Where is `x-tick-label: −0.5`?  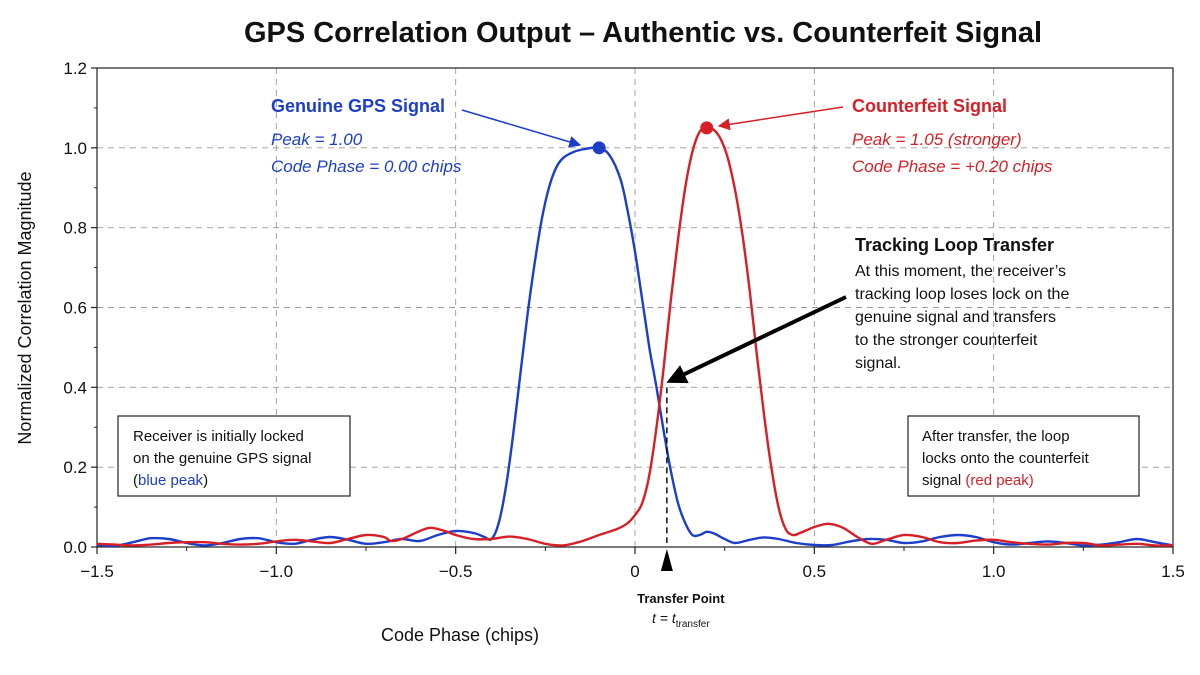
x-tick-label: −0.5 is located at coordinates (456, 571).